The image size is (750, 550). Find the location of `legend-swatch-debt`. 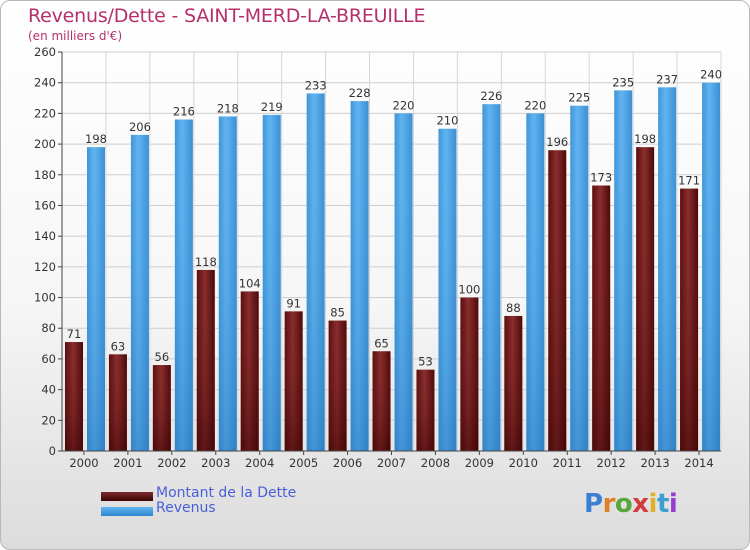

legend-swatch-debt is located at coordinates (127, 496).